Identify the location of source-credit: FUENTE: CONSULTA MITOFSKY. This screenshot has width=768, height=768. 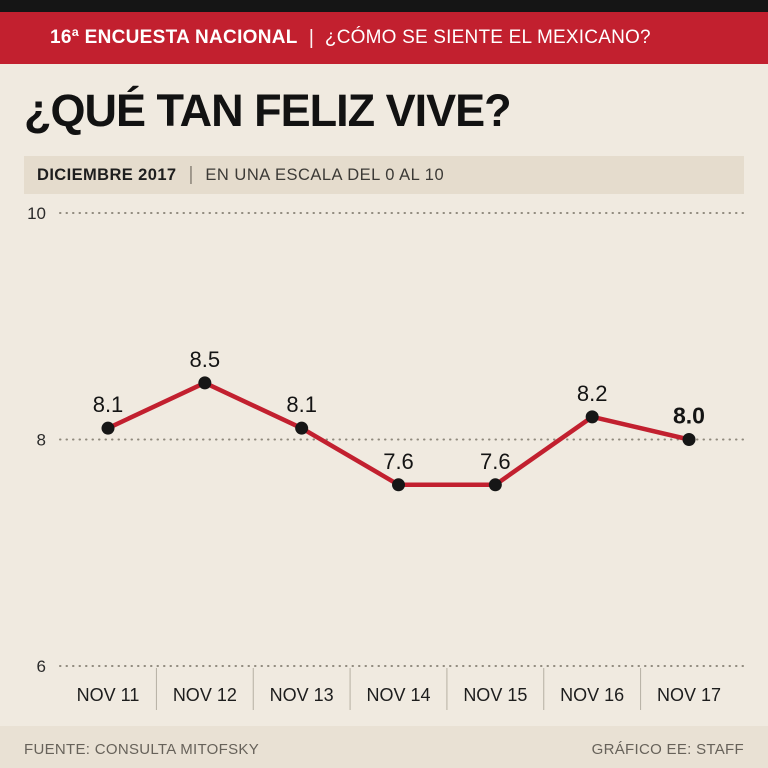
(142, 749).